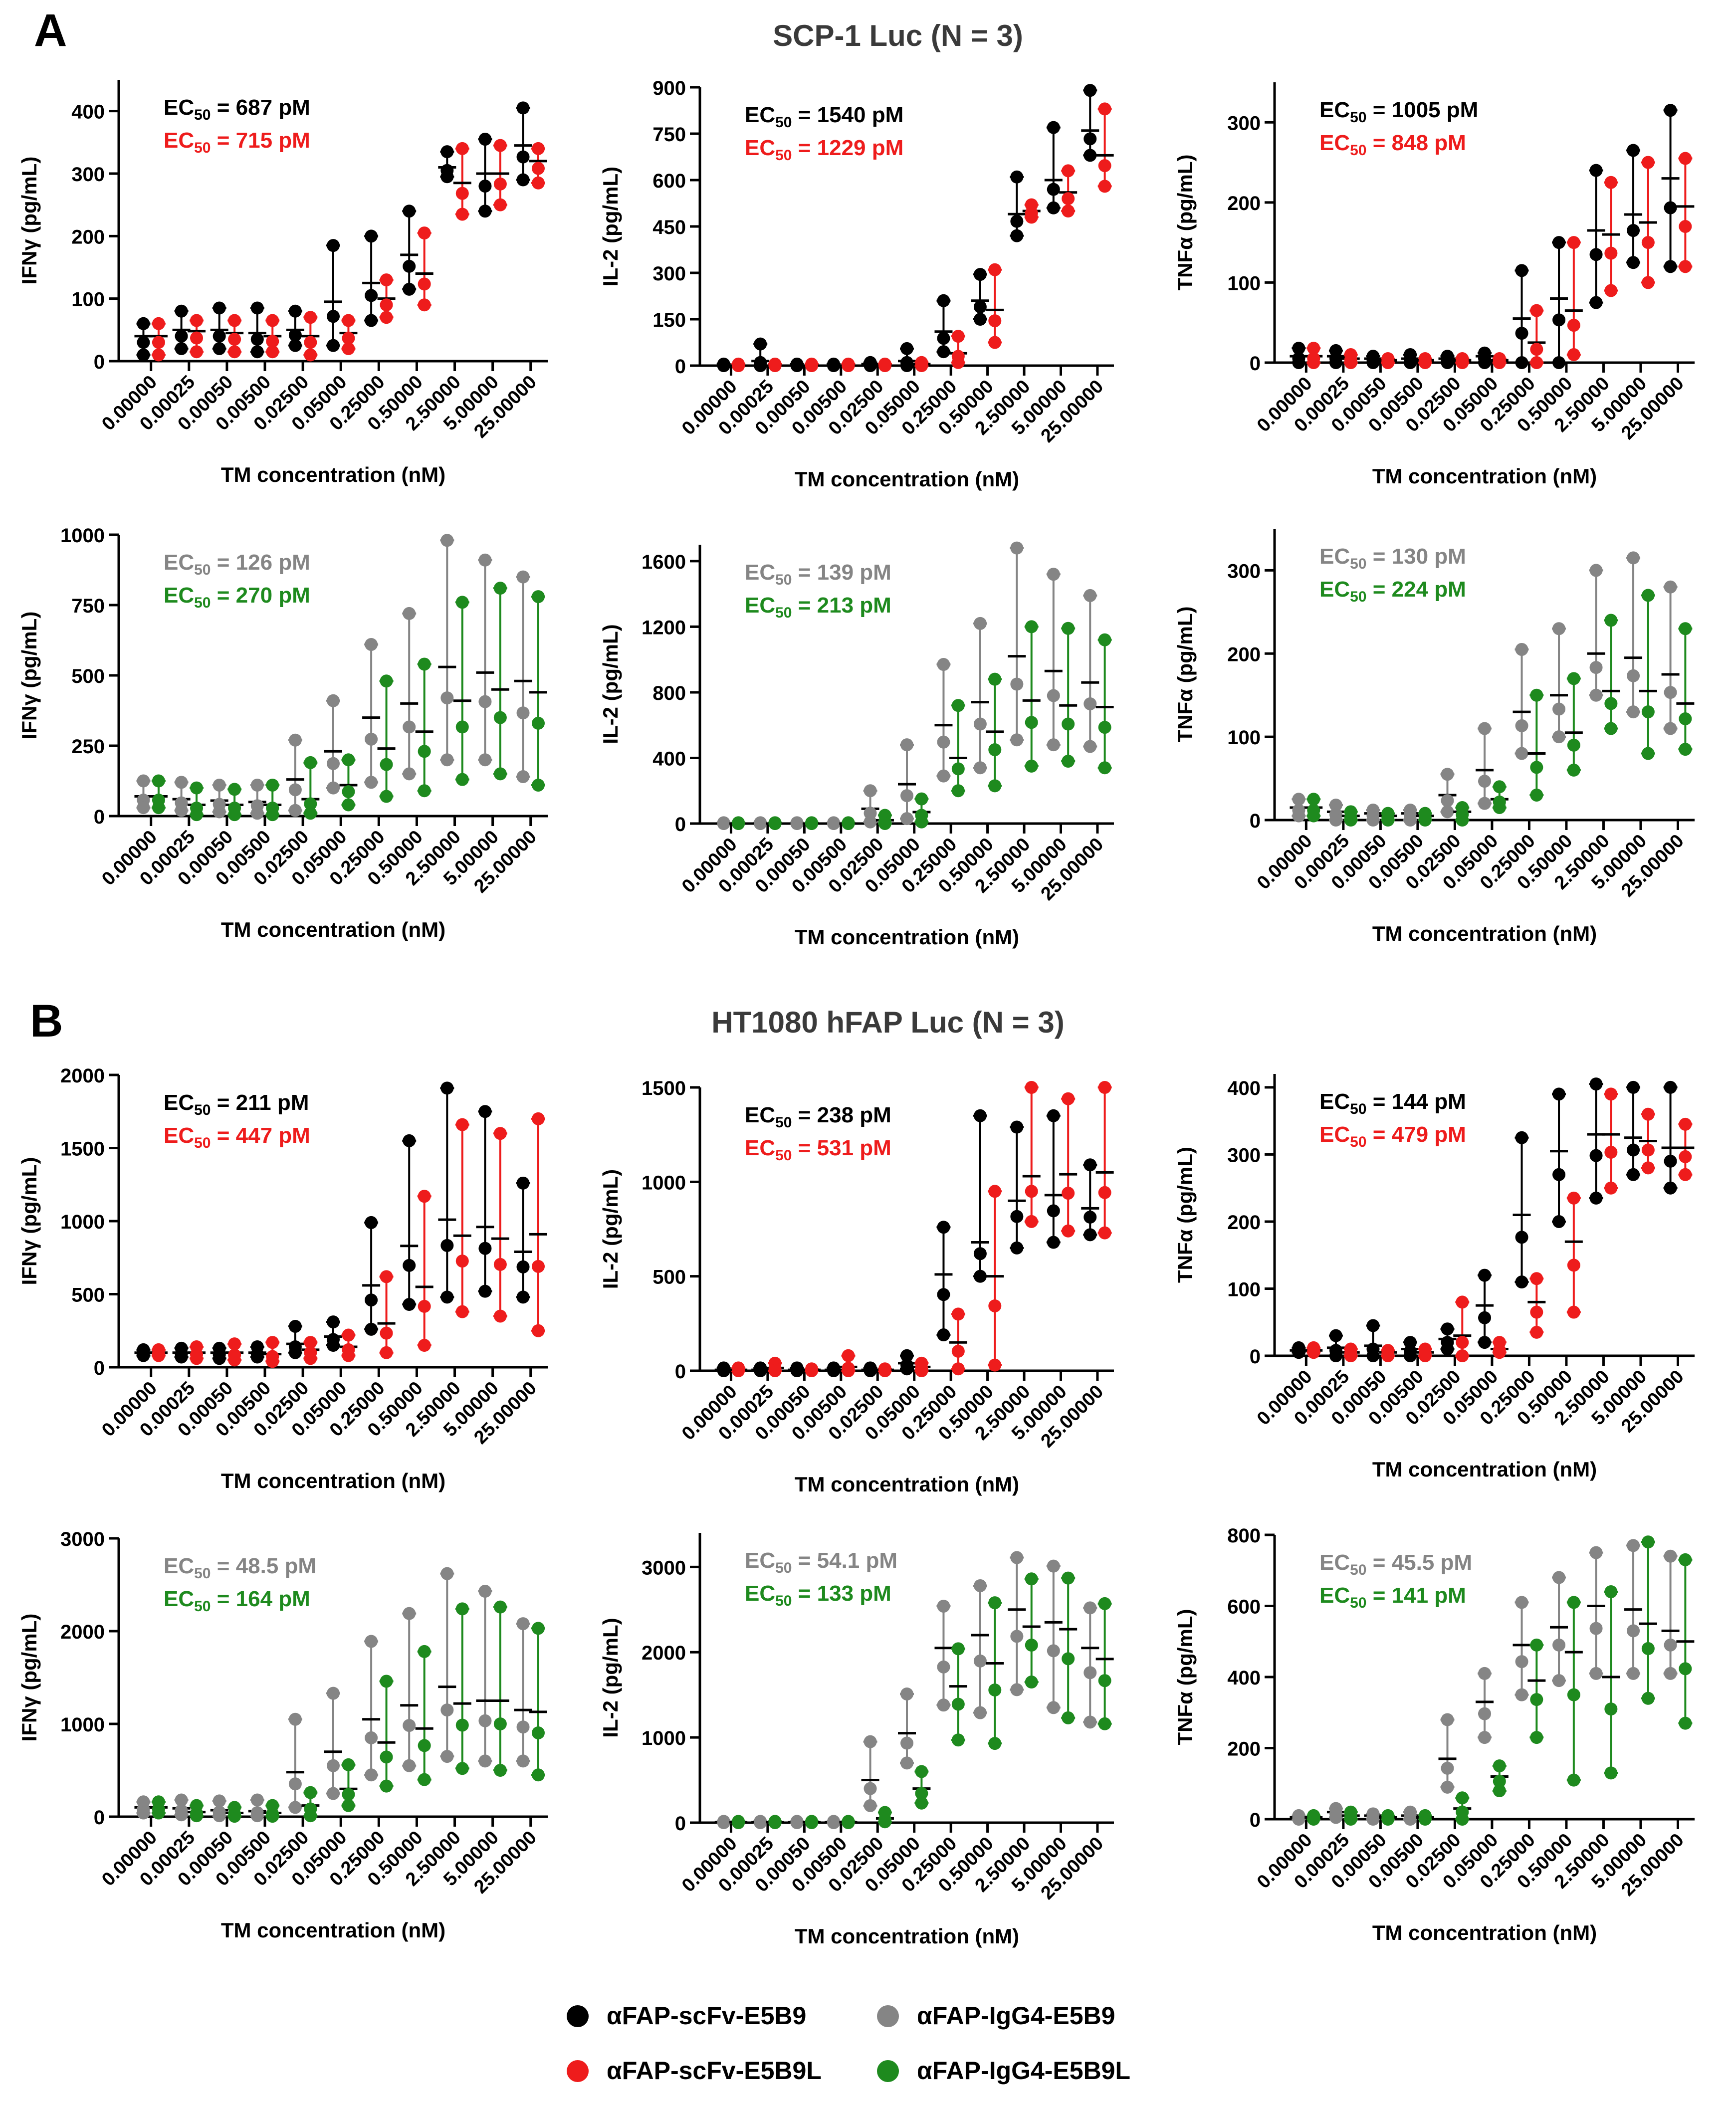 The height and width of the screenshot is (2108, 1736). What do you see at coordinates (664, 562) in the screenshot?
I see `y-tick-label: 1600` at bounding box center [664, 562].